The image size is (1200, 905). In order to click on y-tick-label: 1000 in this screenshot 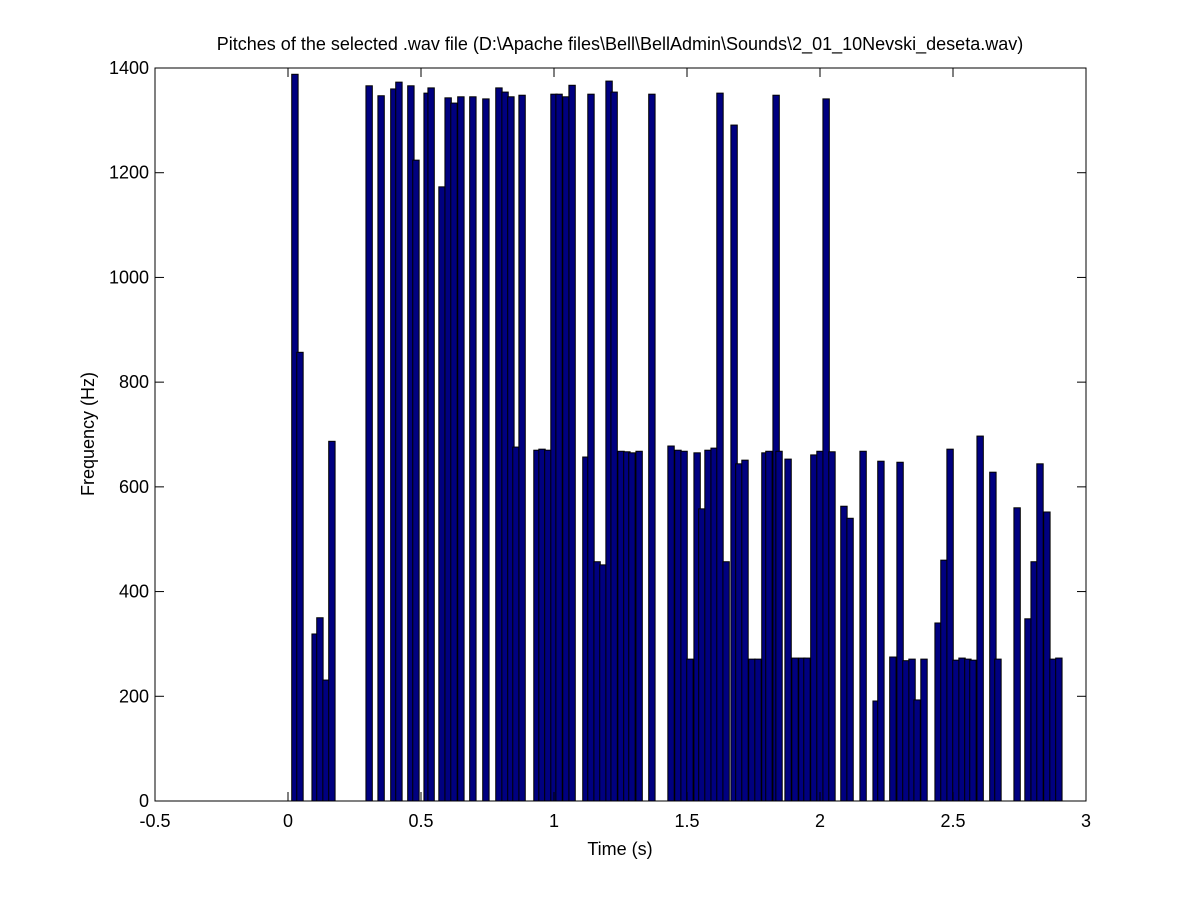, I will do `click(129, 277)`.